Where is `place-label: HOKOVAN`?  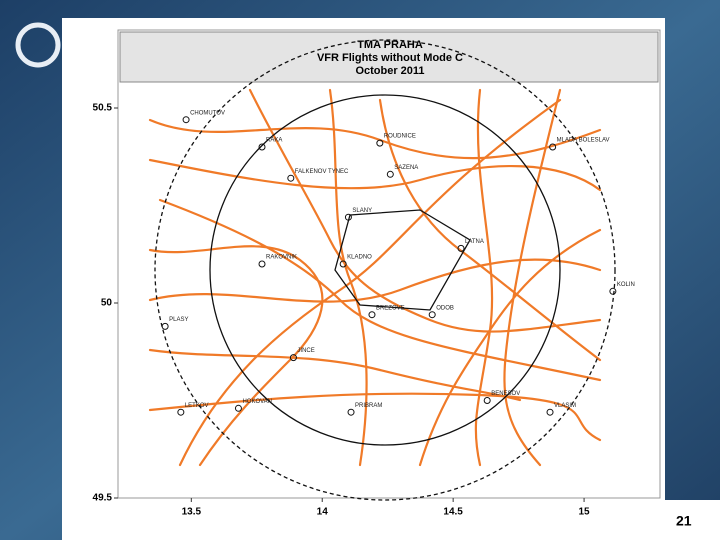 place-label: HOKOVAN is located at coordinates (257, 402).